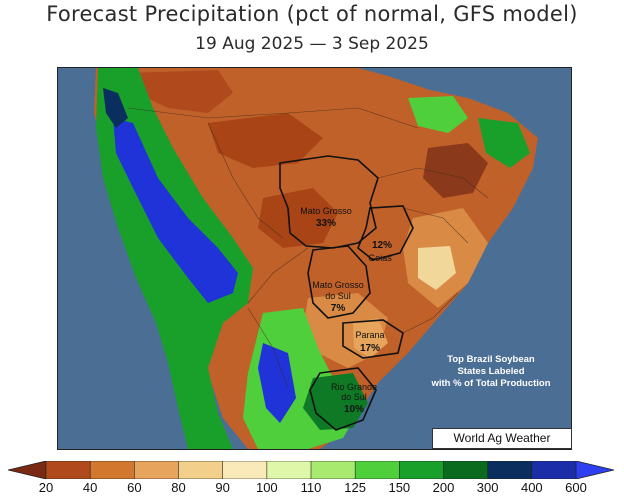 This screenshot has height=503, width=624. I want to click on state-name-mato-grosso: Mato Grosso, so click(326, 211).